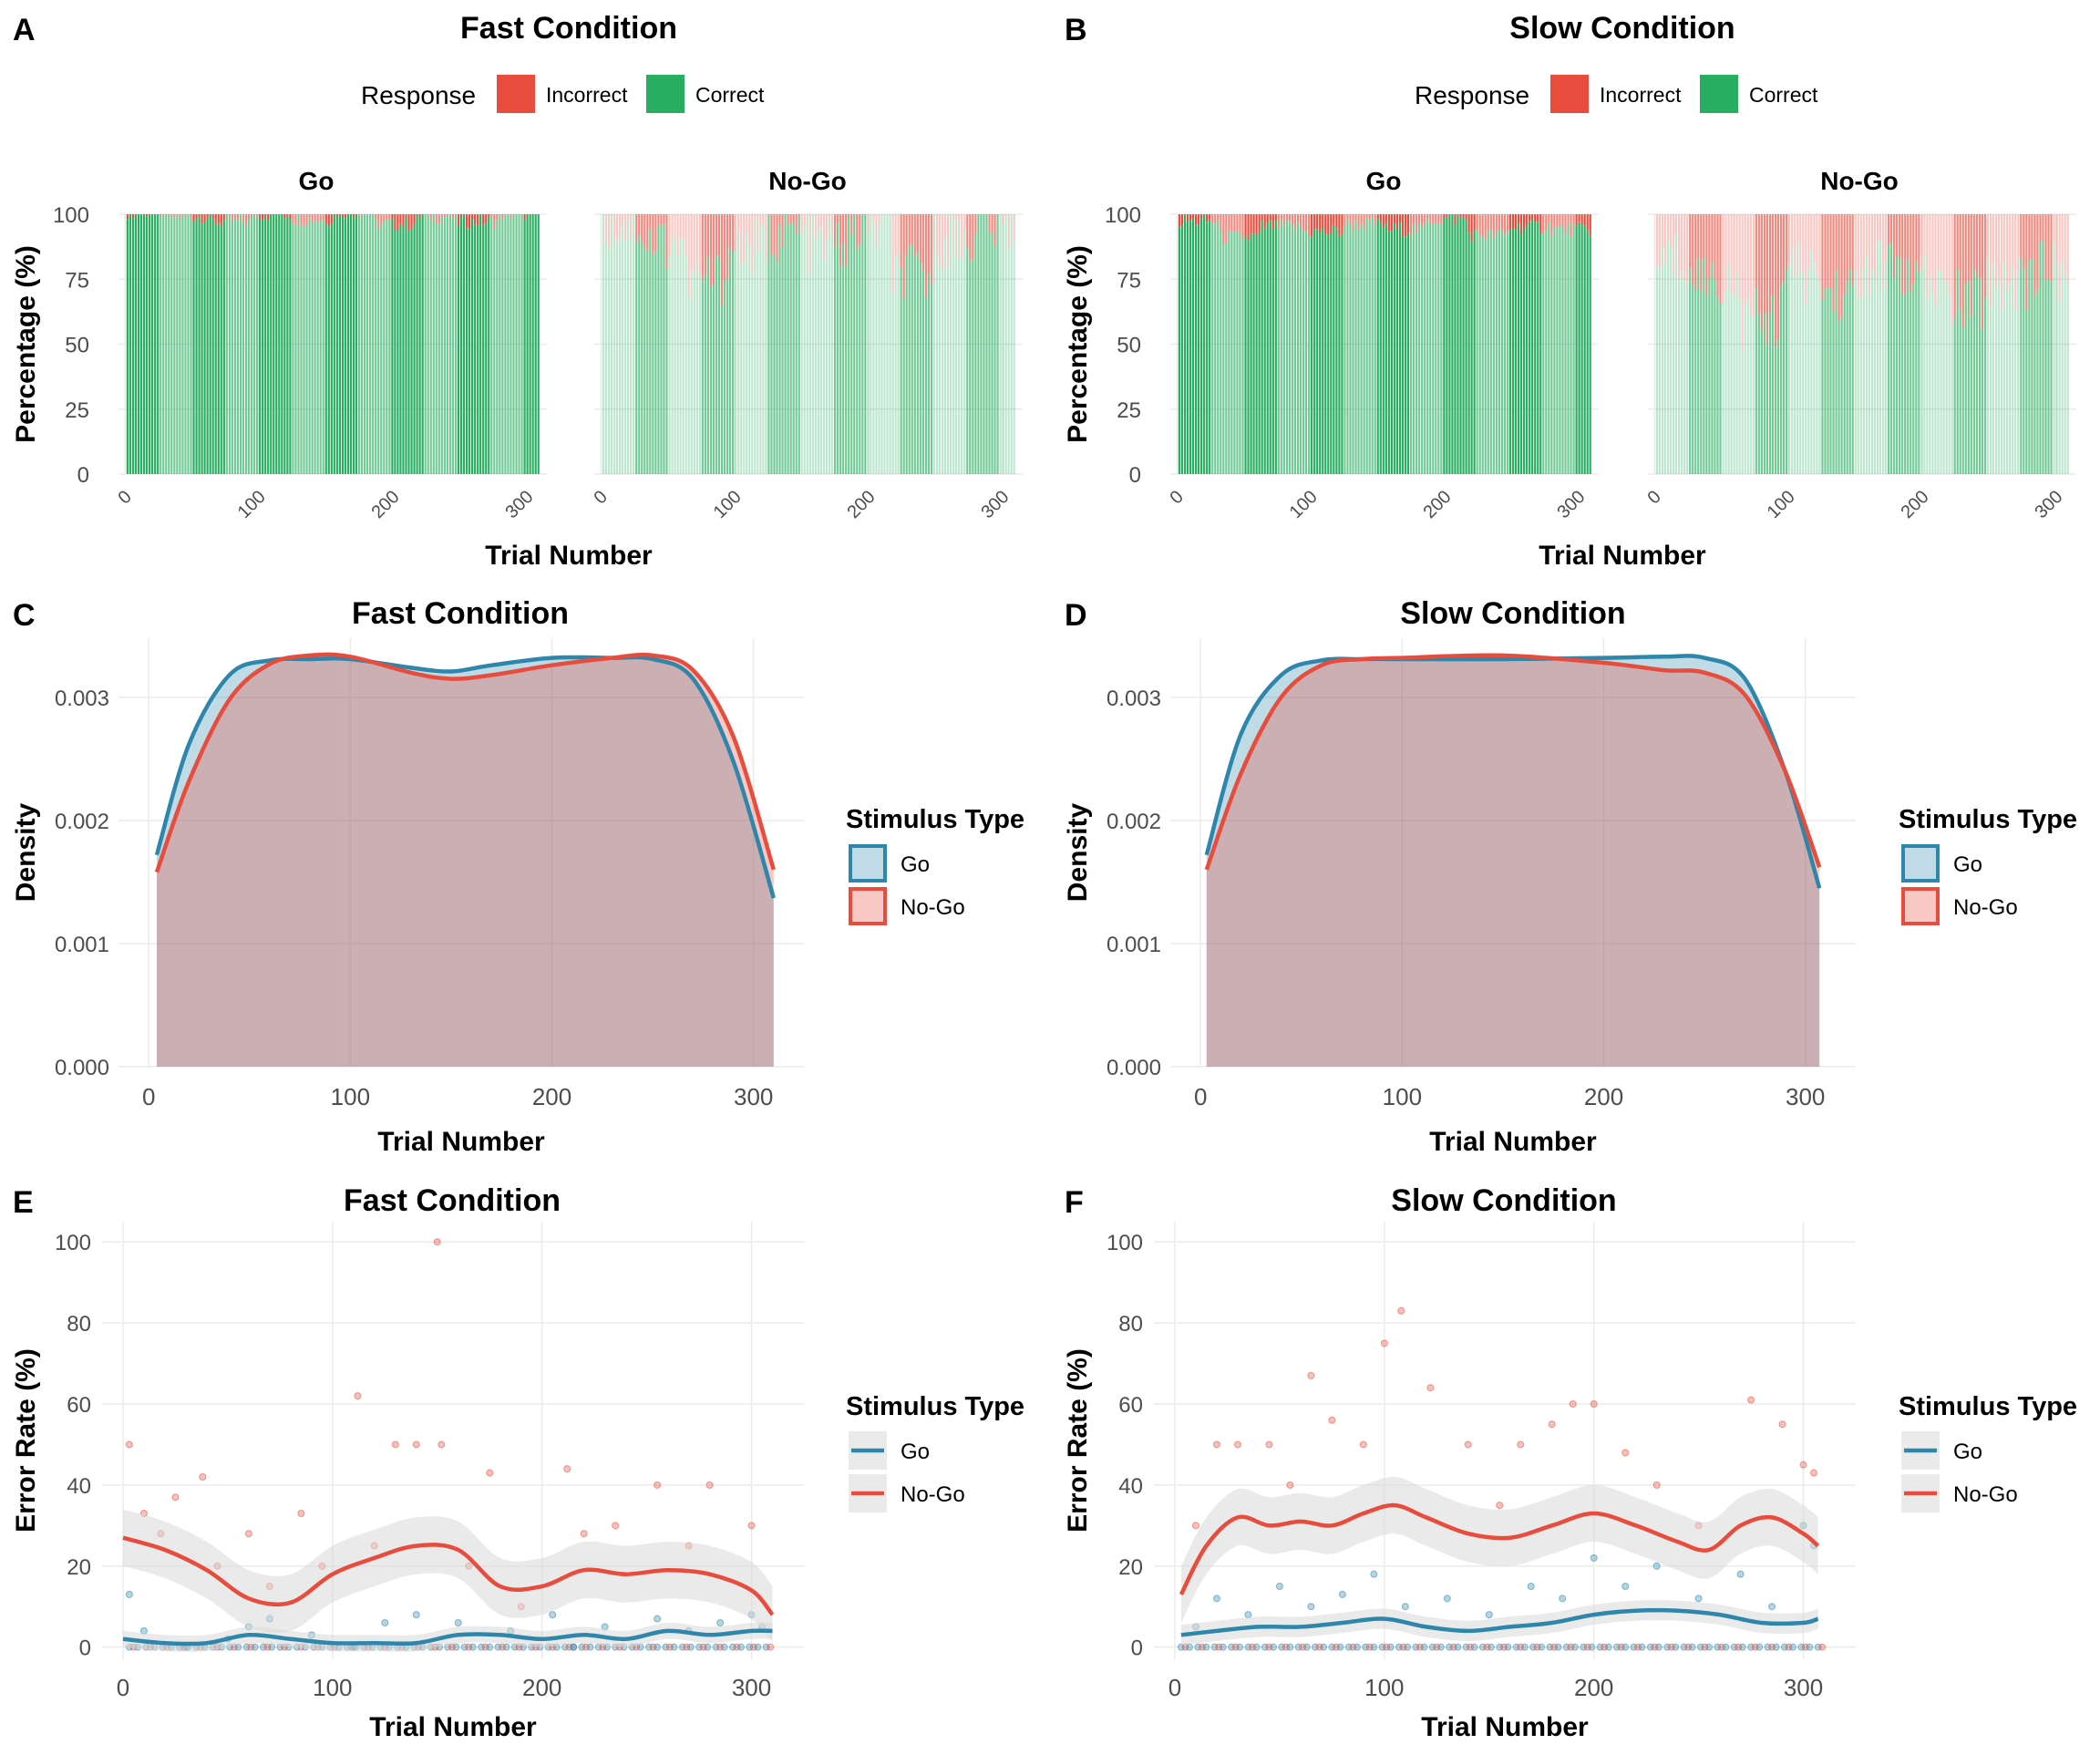 The height and width of the screenshot is (1755, 2100). I want to click on y-tick-label: 0.002, so click(82, 822).